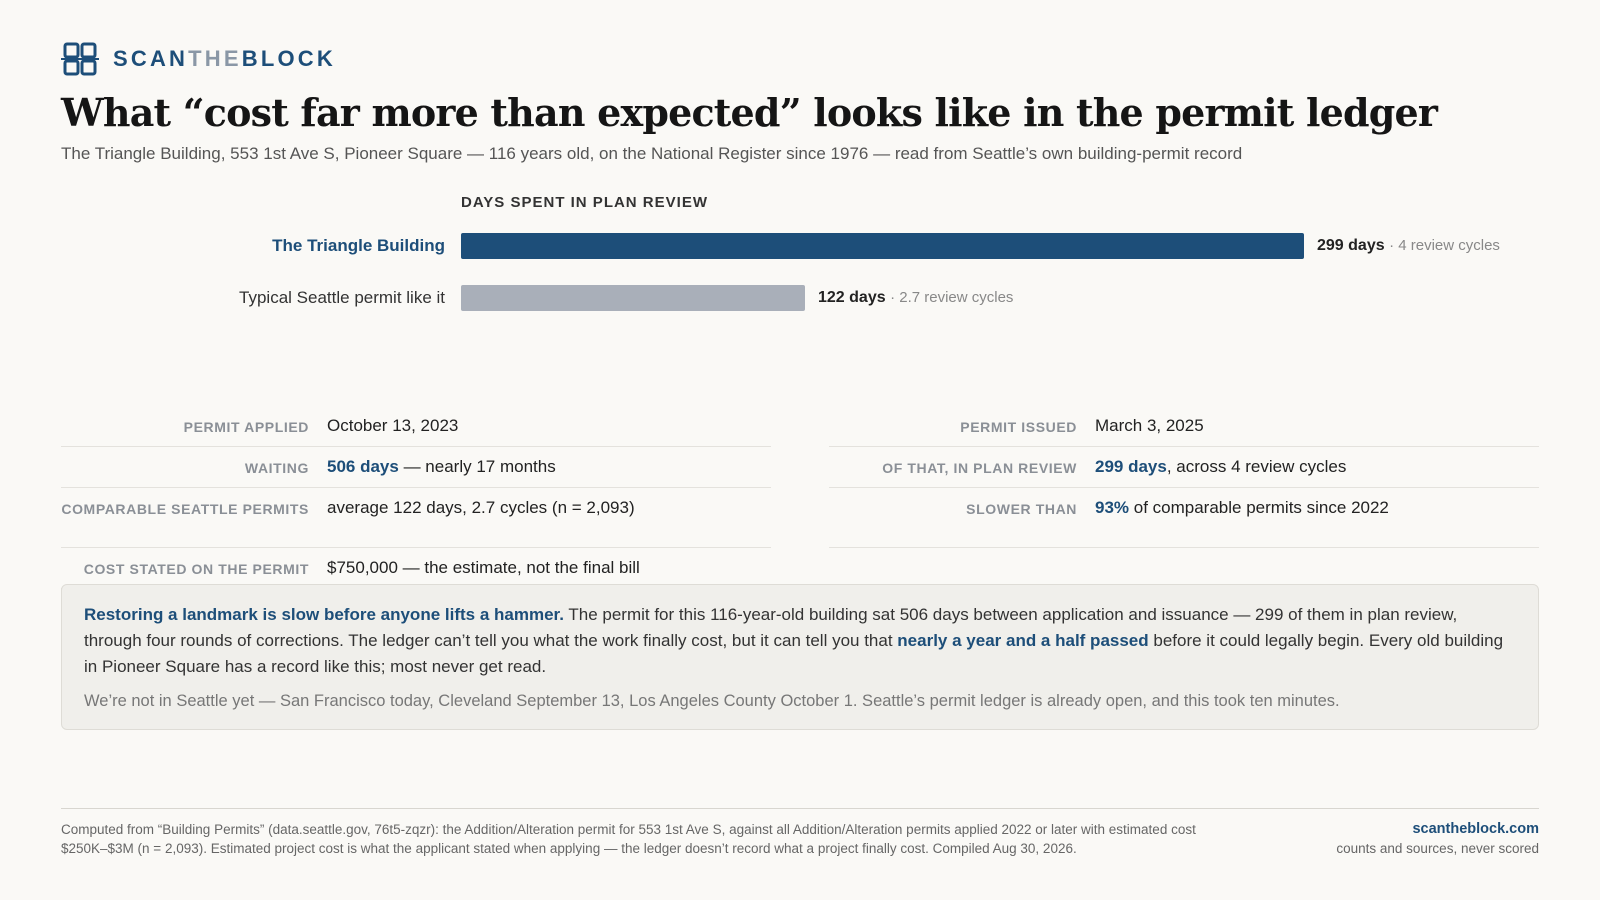 The width and height of the screenshot is (1600, 900). Describe the element at coordinates (288, 58) in the screenshot. I see `brand-name-end: BLOCK` at that location.